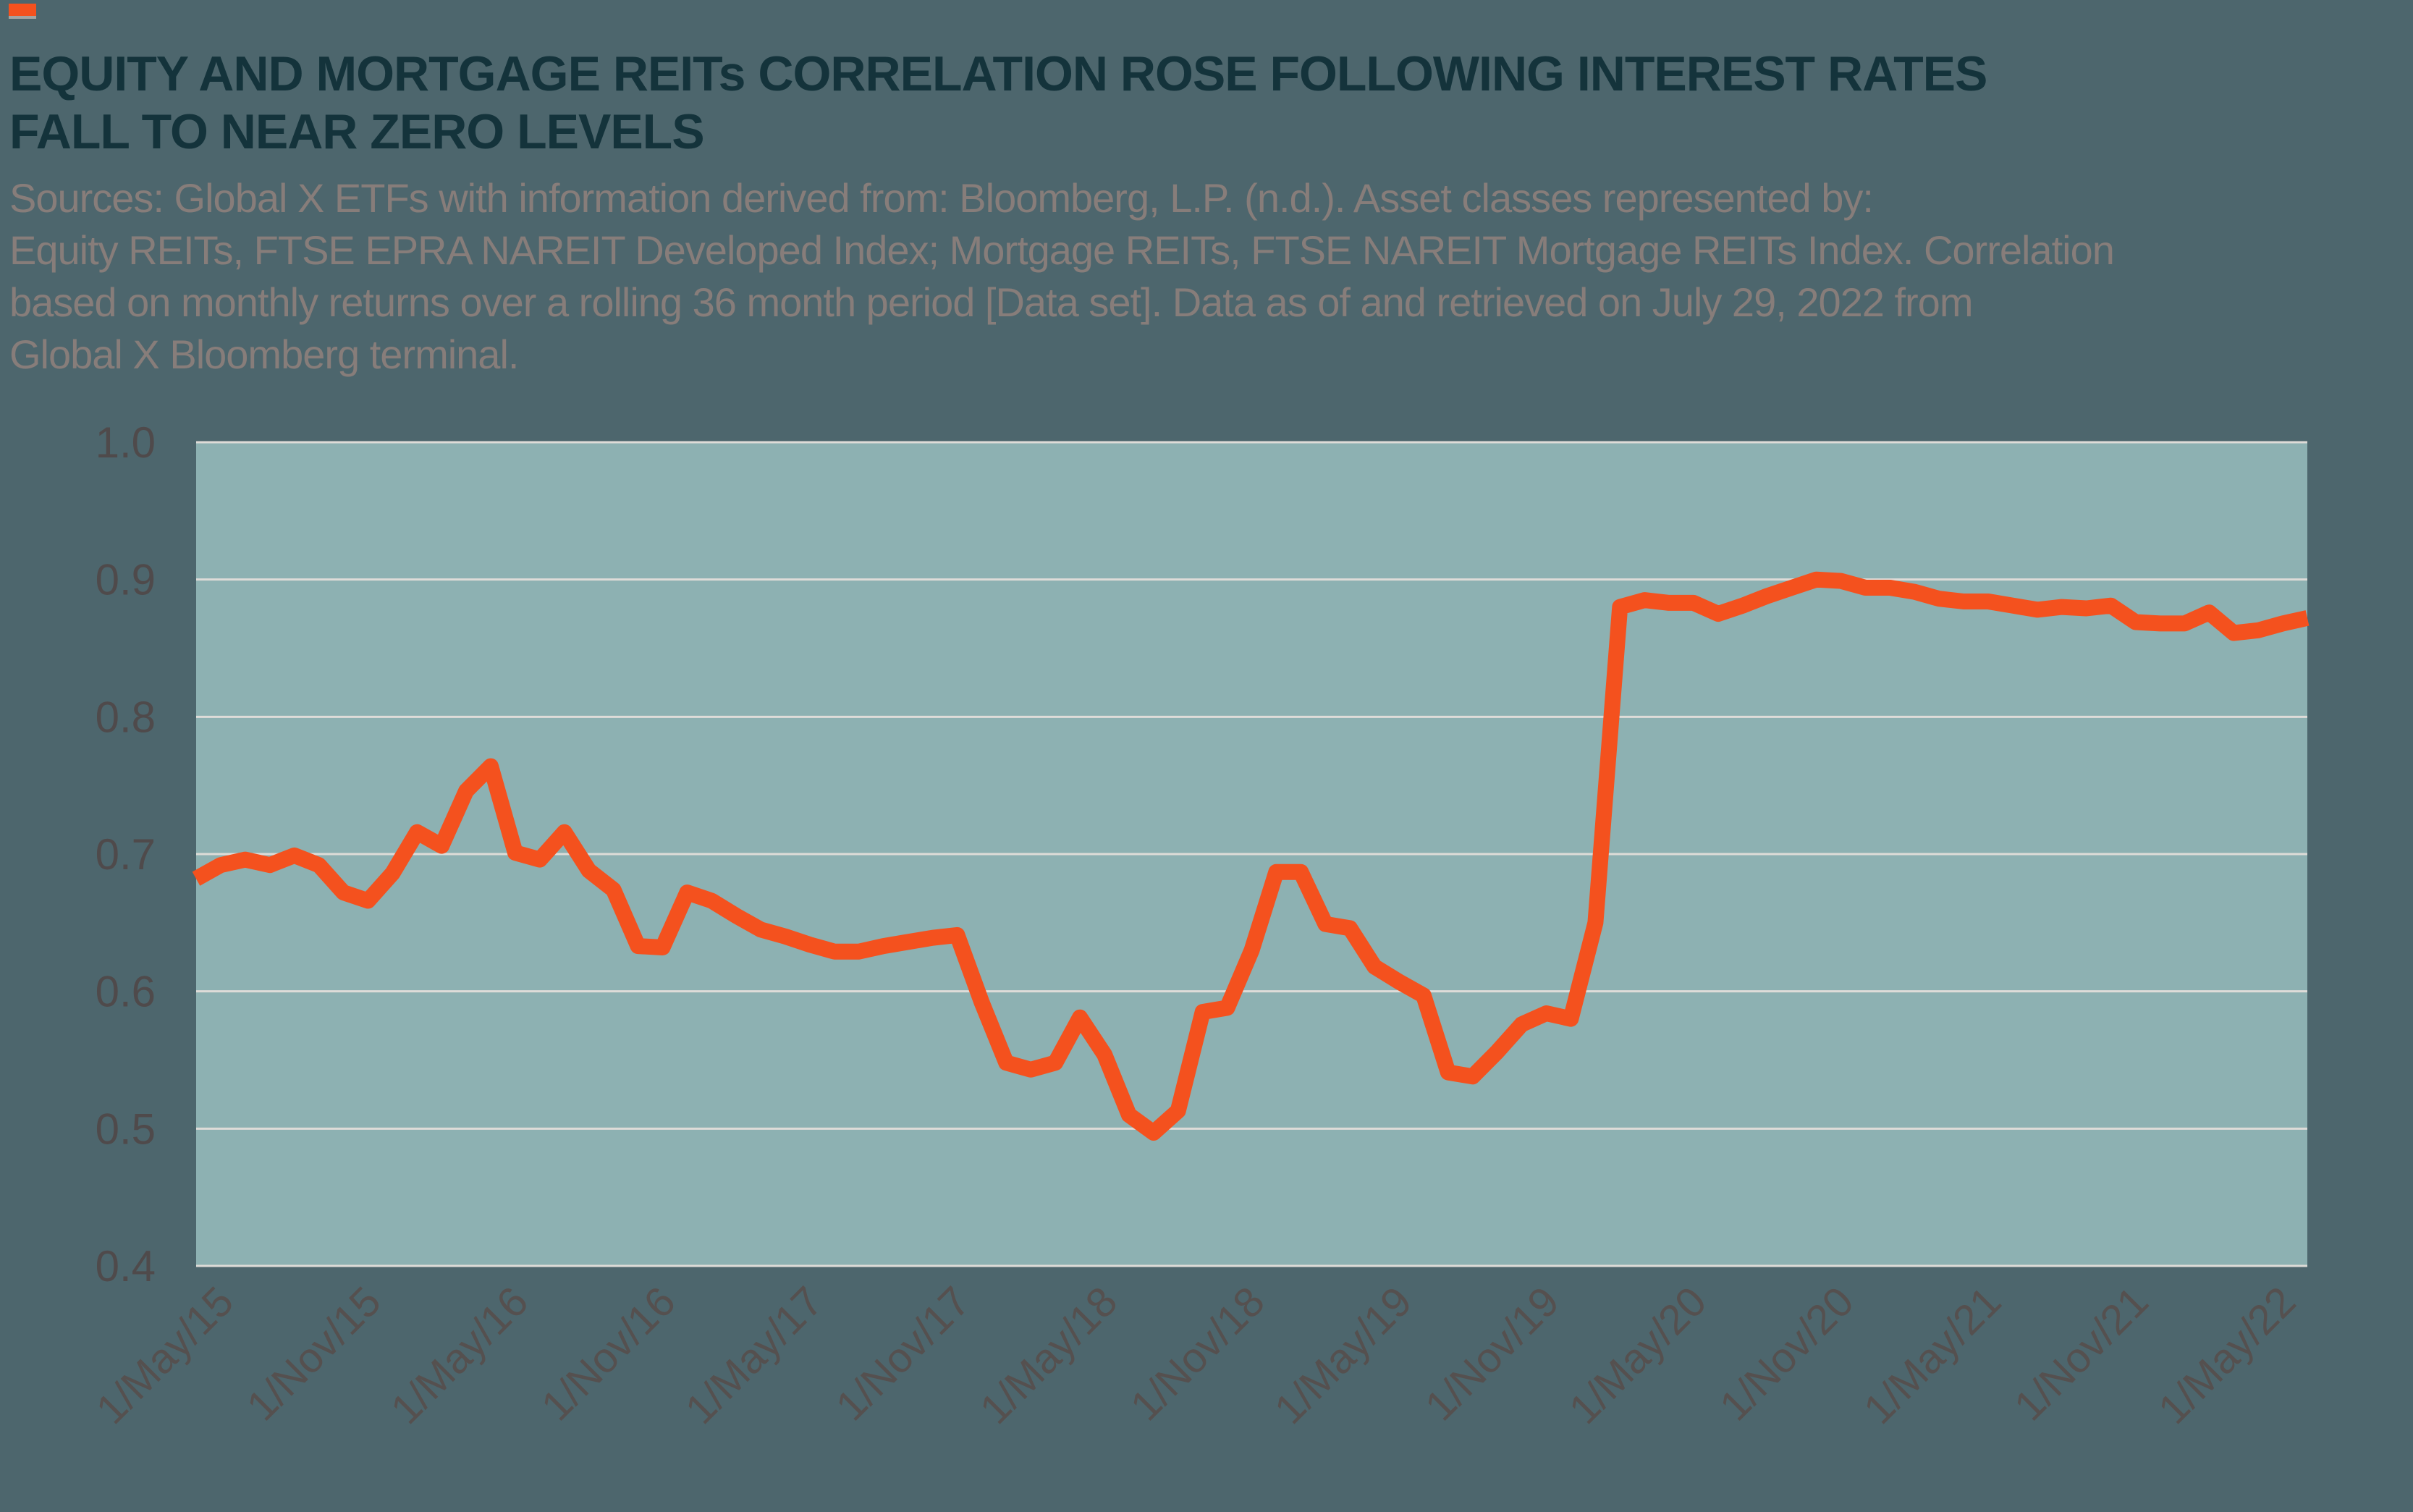 The image size is (2413, 1512). Describe the element at coordinates (754, 1355) in the screenshot. I see `x-axis-tick-label: 1/May/17` at that location.